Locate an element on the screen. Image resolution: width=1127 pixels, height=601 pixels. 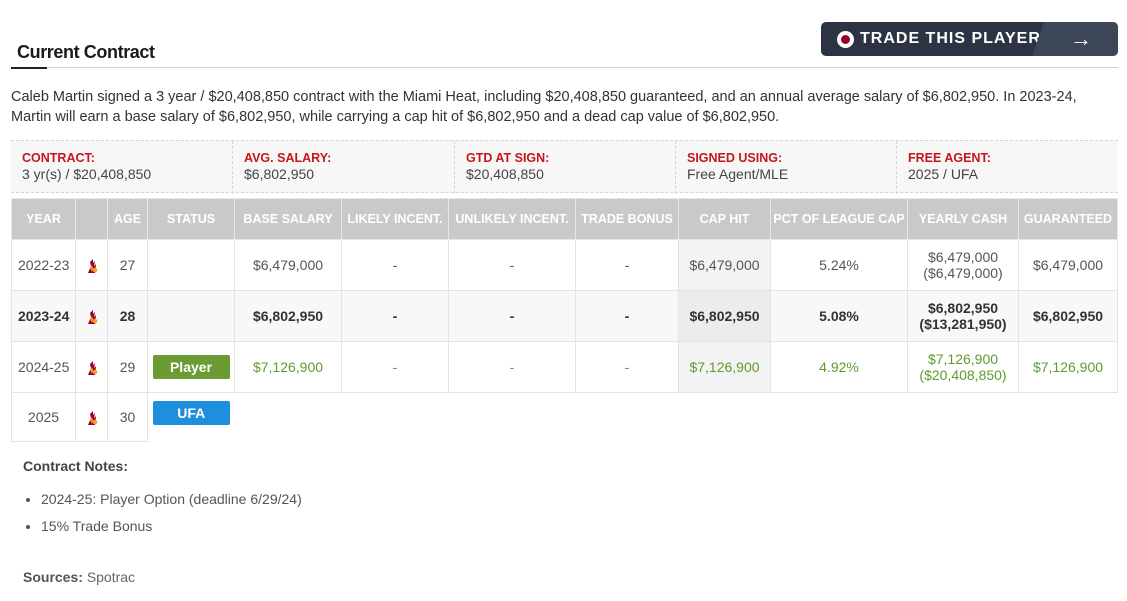
yearly-cash-cell: $7,126,900 ($20,408,850) is located at coordinates (963, 367).